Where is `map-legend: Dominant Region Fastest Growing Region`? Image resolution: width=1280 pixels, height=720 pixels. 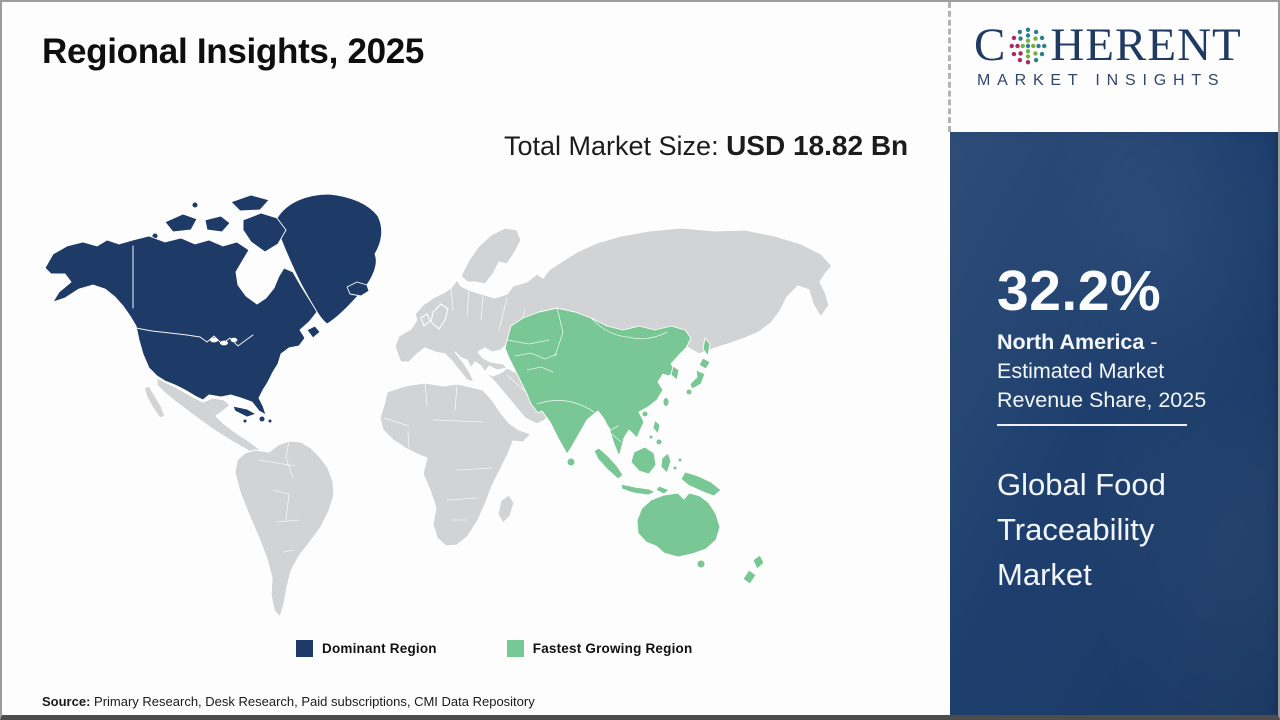 map-legend: Dominant Region Fastest Growing Region is located at coordinates (494, 648).